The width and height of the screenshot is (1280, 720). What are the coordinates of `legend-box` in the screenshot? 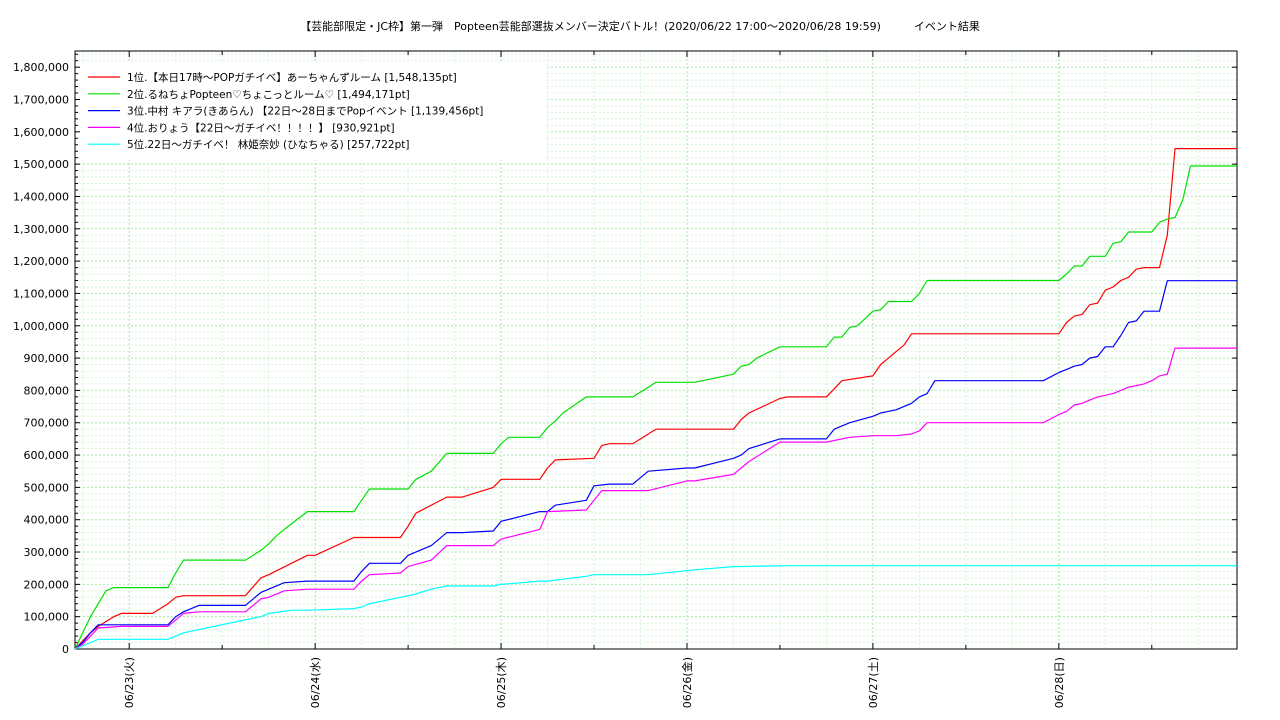 It's located at (312, 111).